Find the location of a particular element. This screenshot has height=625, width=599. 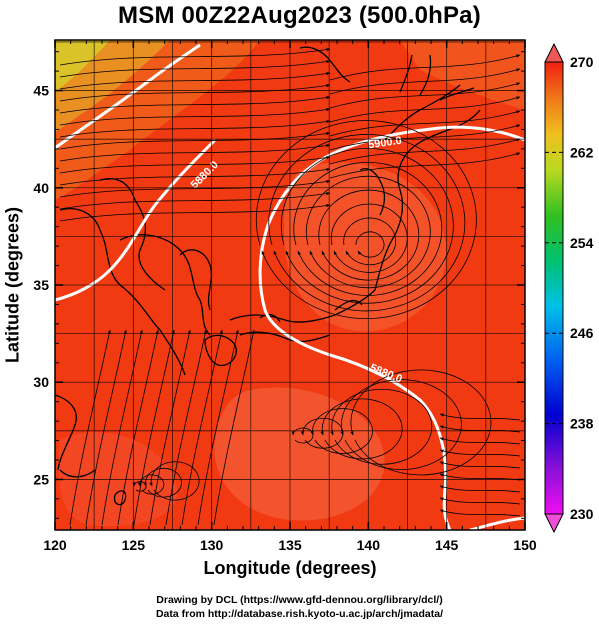

colorbar-ramp is located at coordinates (554, 288).